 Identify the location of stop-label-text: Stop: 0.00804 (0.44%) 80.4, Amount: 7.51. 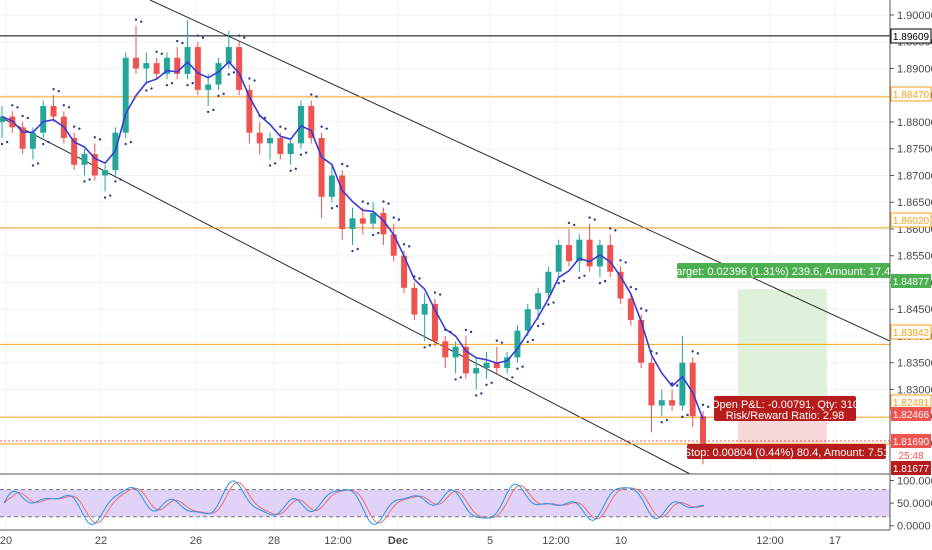
(786, 453).